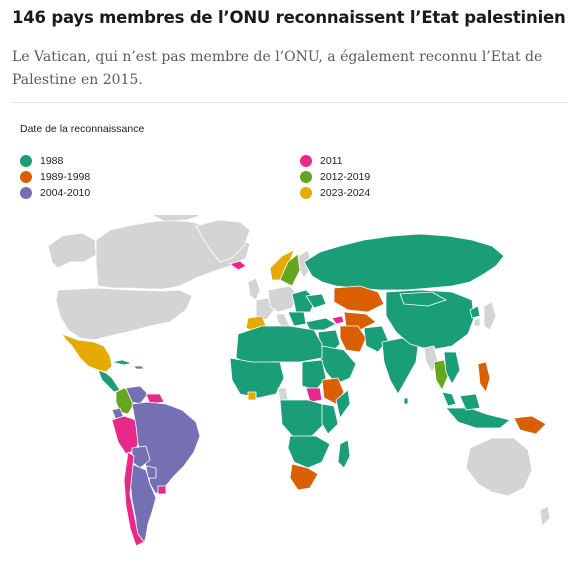 Image resolution: width=580 pixels, height=570 pixels. Describe the element at coordinates (545, 516) in the screenshot. I see `region-new-zealand` at that location.